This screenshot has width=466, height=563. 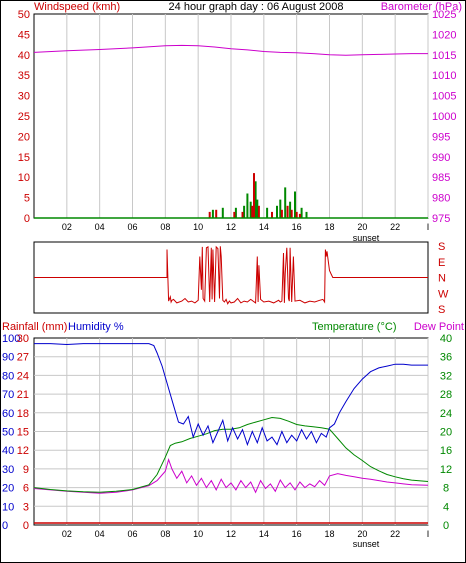 I want to click on humidity-tick: 60, so click(x=8, y=414).